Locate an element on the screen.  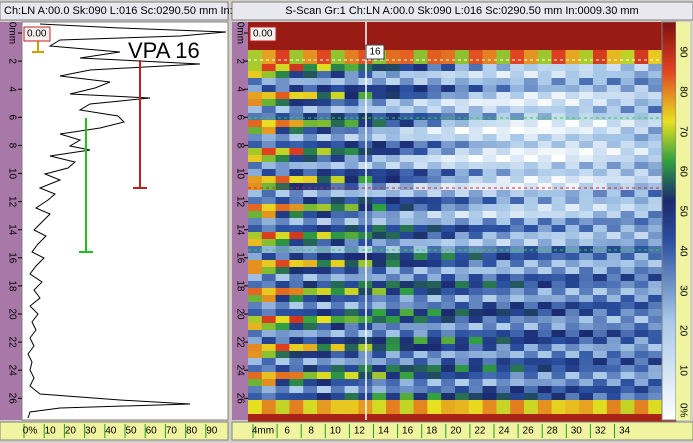
color-scale-label: 90 is located at coordinates (682, 52).